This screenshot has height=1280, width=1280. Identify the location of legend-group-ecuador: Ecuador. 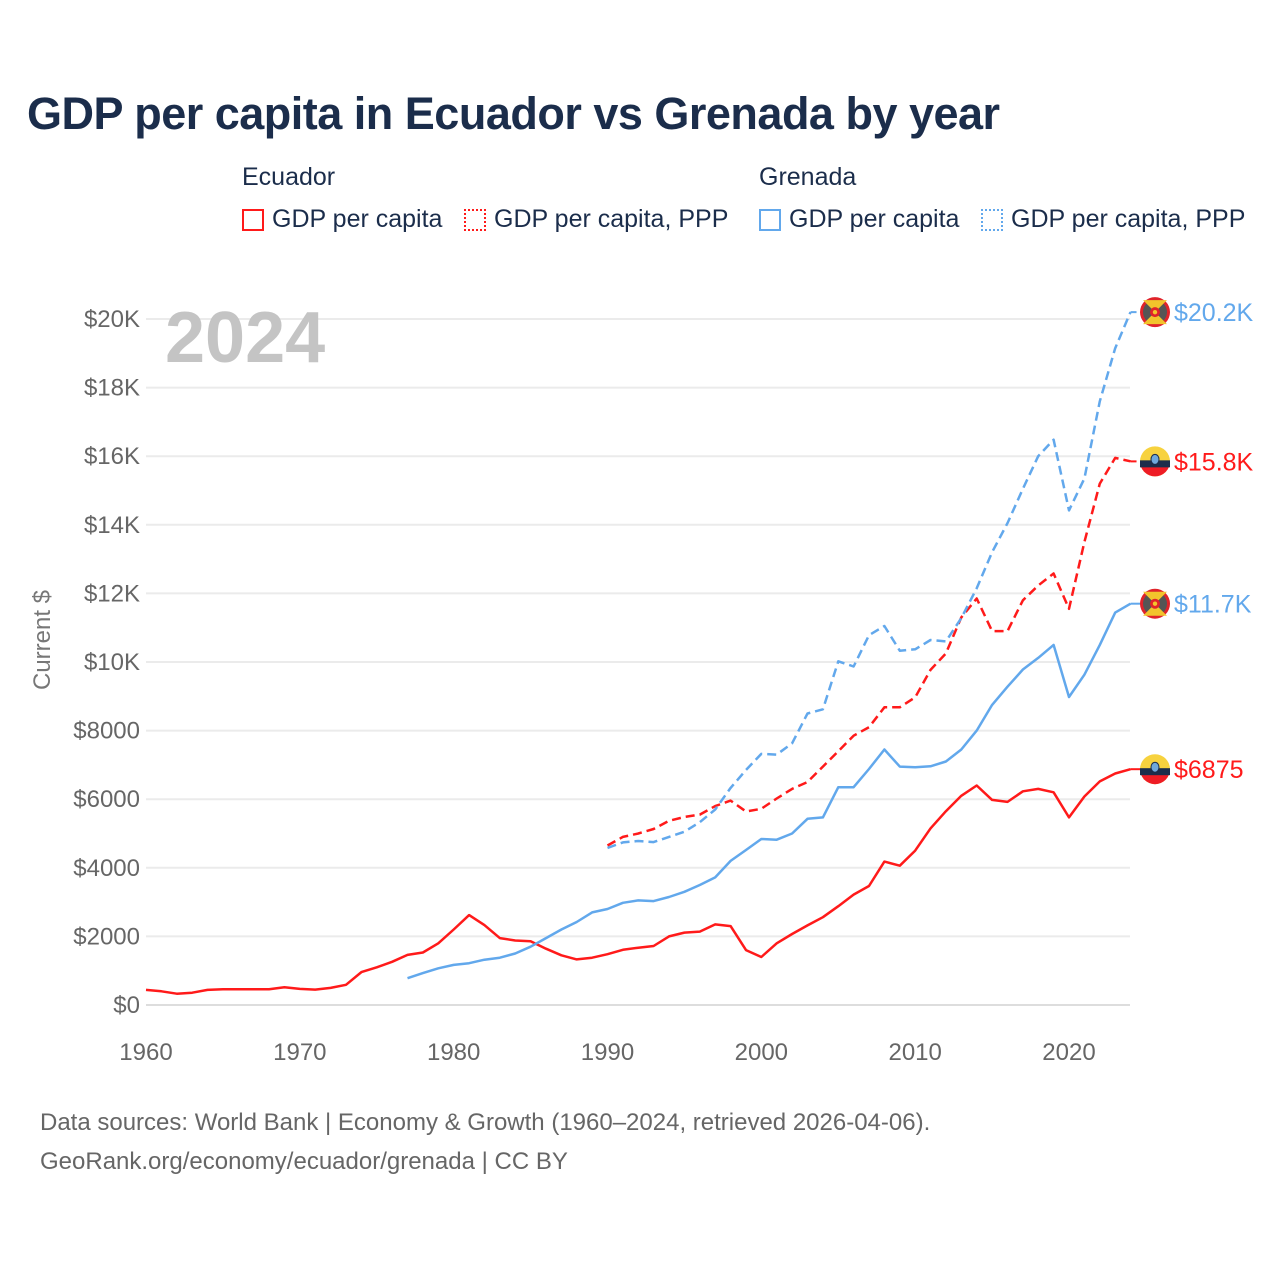
(289, 177).